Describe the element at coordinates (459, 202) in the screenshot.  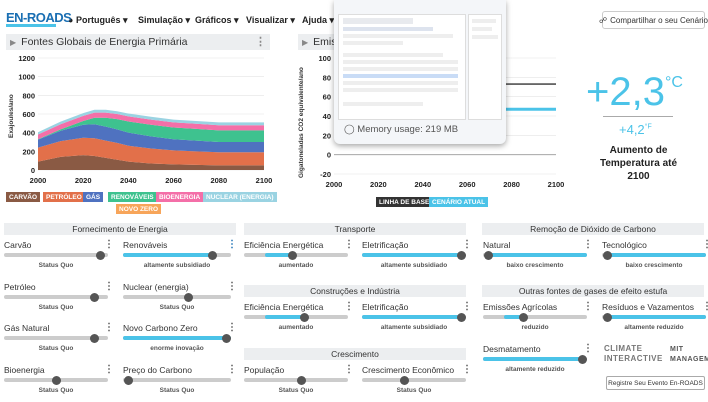
I see `legend-item-1: CENÁRIO ATUAL` at that location.